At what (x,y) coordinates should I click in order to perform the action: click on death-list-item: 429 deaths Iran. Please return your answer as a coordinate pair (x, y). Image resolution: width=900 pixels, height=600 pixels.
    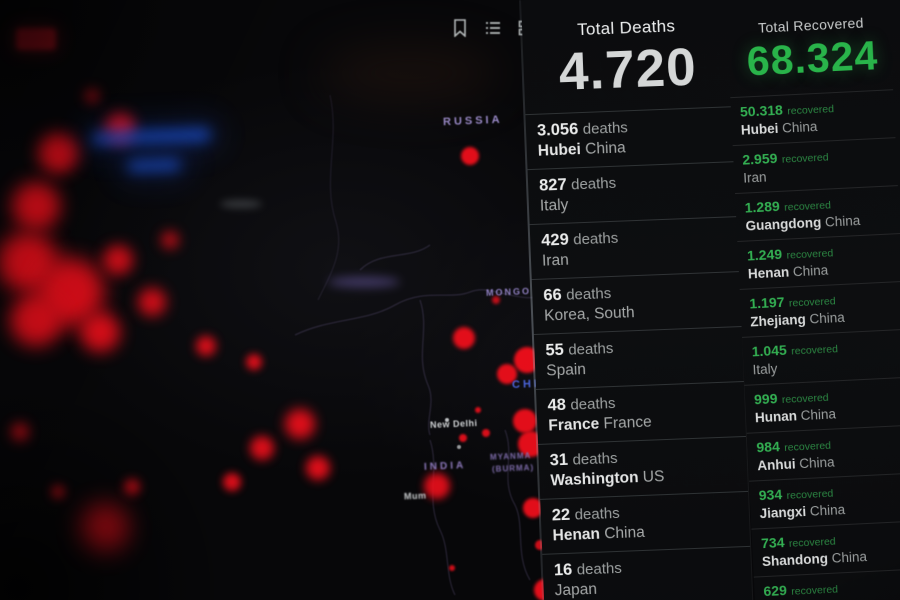
    Looking at the image, I should click on (634, 248).